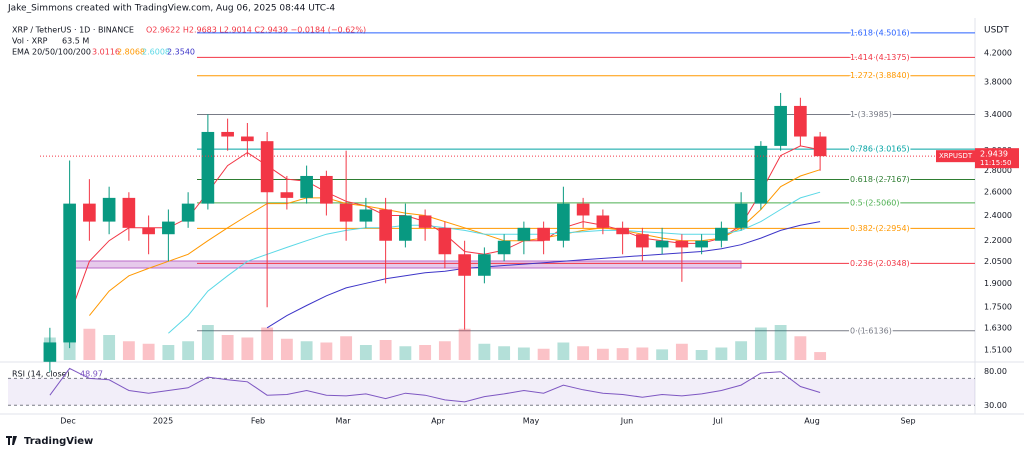 The height and width of the screenshot is (454, 1024). Describe the element at coordinates (156, 52) in the screenshot. I see `ema-last-value: 2.6008` at that location.